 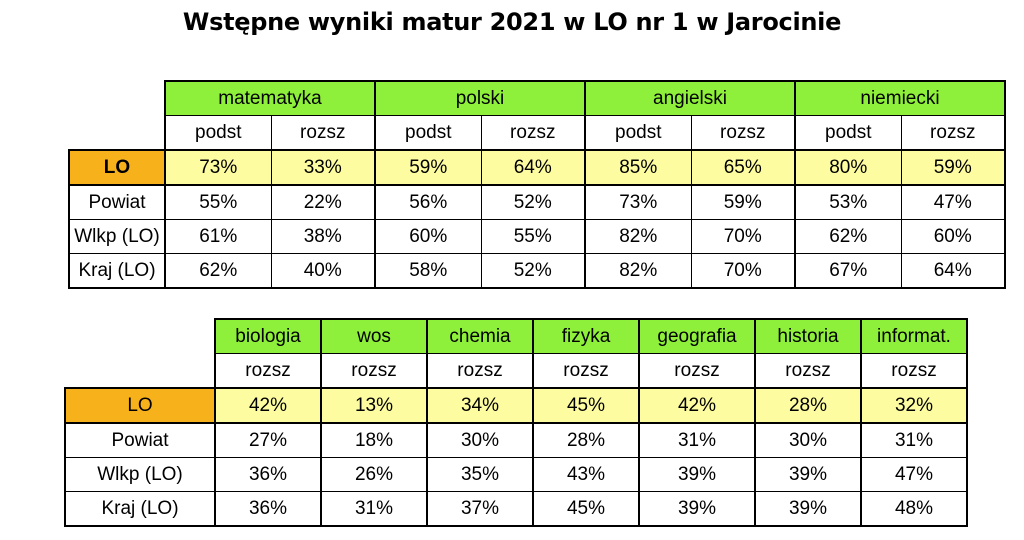 I want to click on table-row: Powiat 27% 18% 30% 28% 31% 30% 31%, so click(x=516, y=440).